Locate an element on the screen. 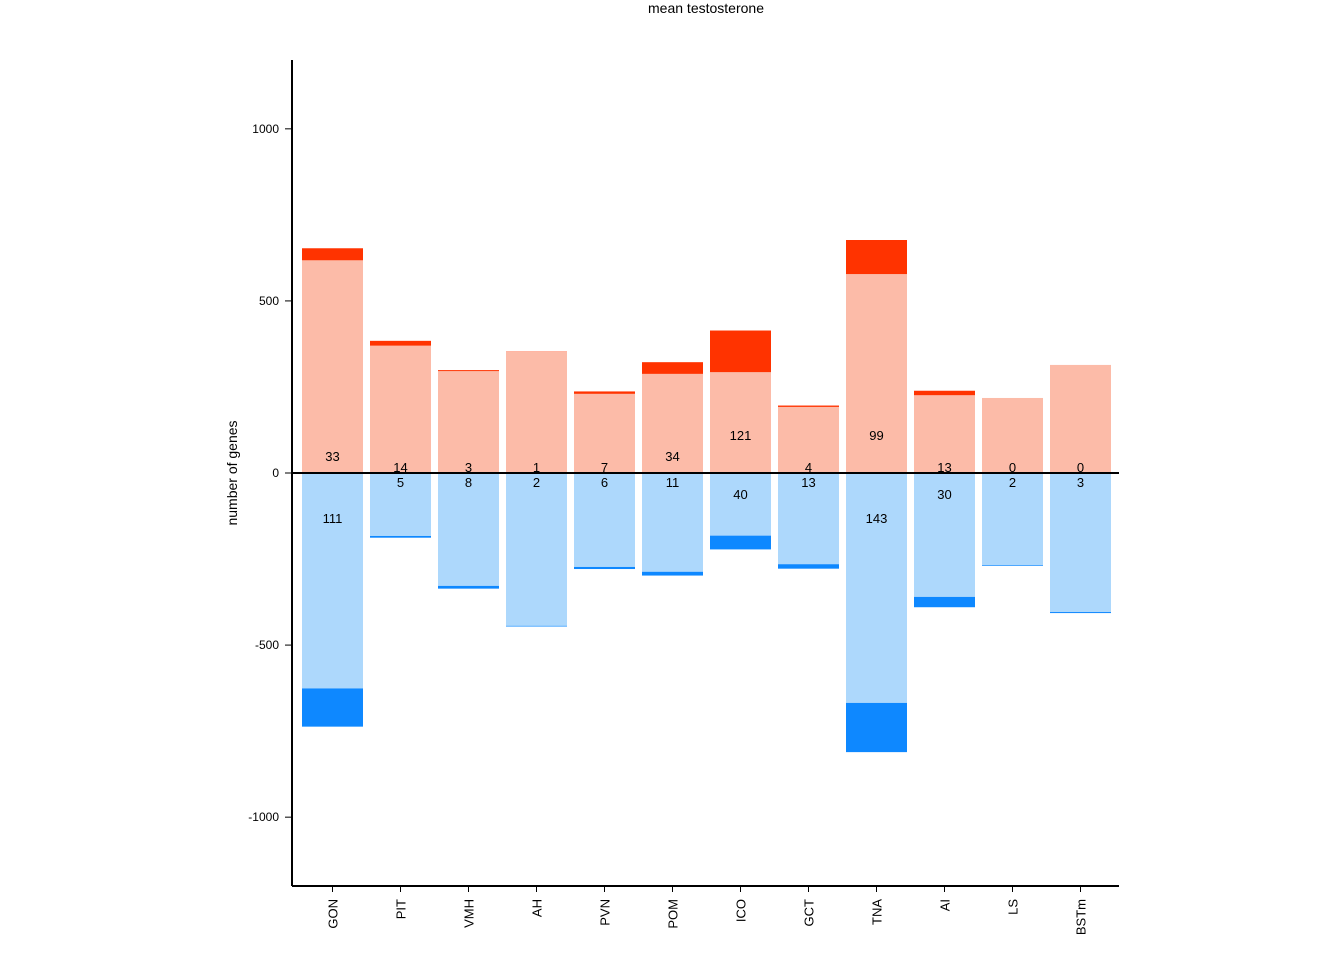 This screenshot has width=1344, height=965. bar-down-dark-ico is located at coordinates (740, 543).